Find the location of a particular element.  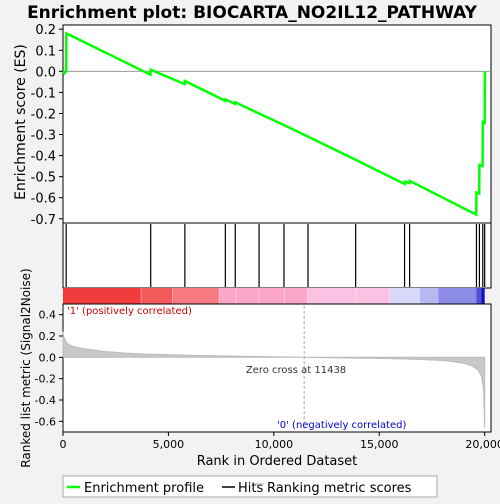

legend-ranking-metric-label: Ranking metric scores is located at coordinates (339, 488).